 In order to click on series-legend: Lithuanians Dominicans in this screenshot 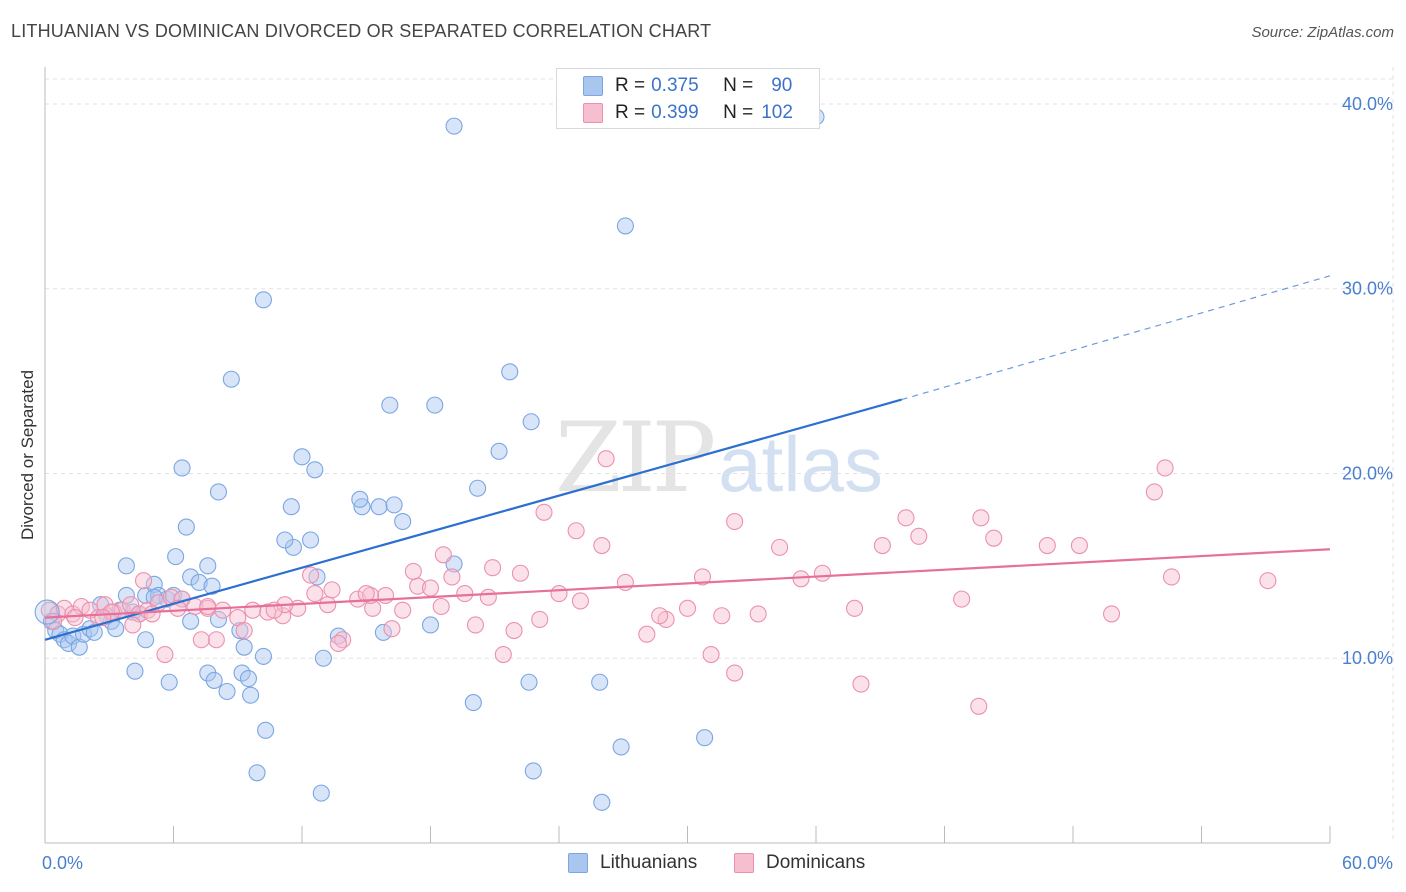, I will do `click(703, 864)`.